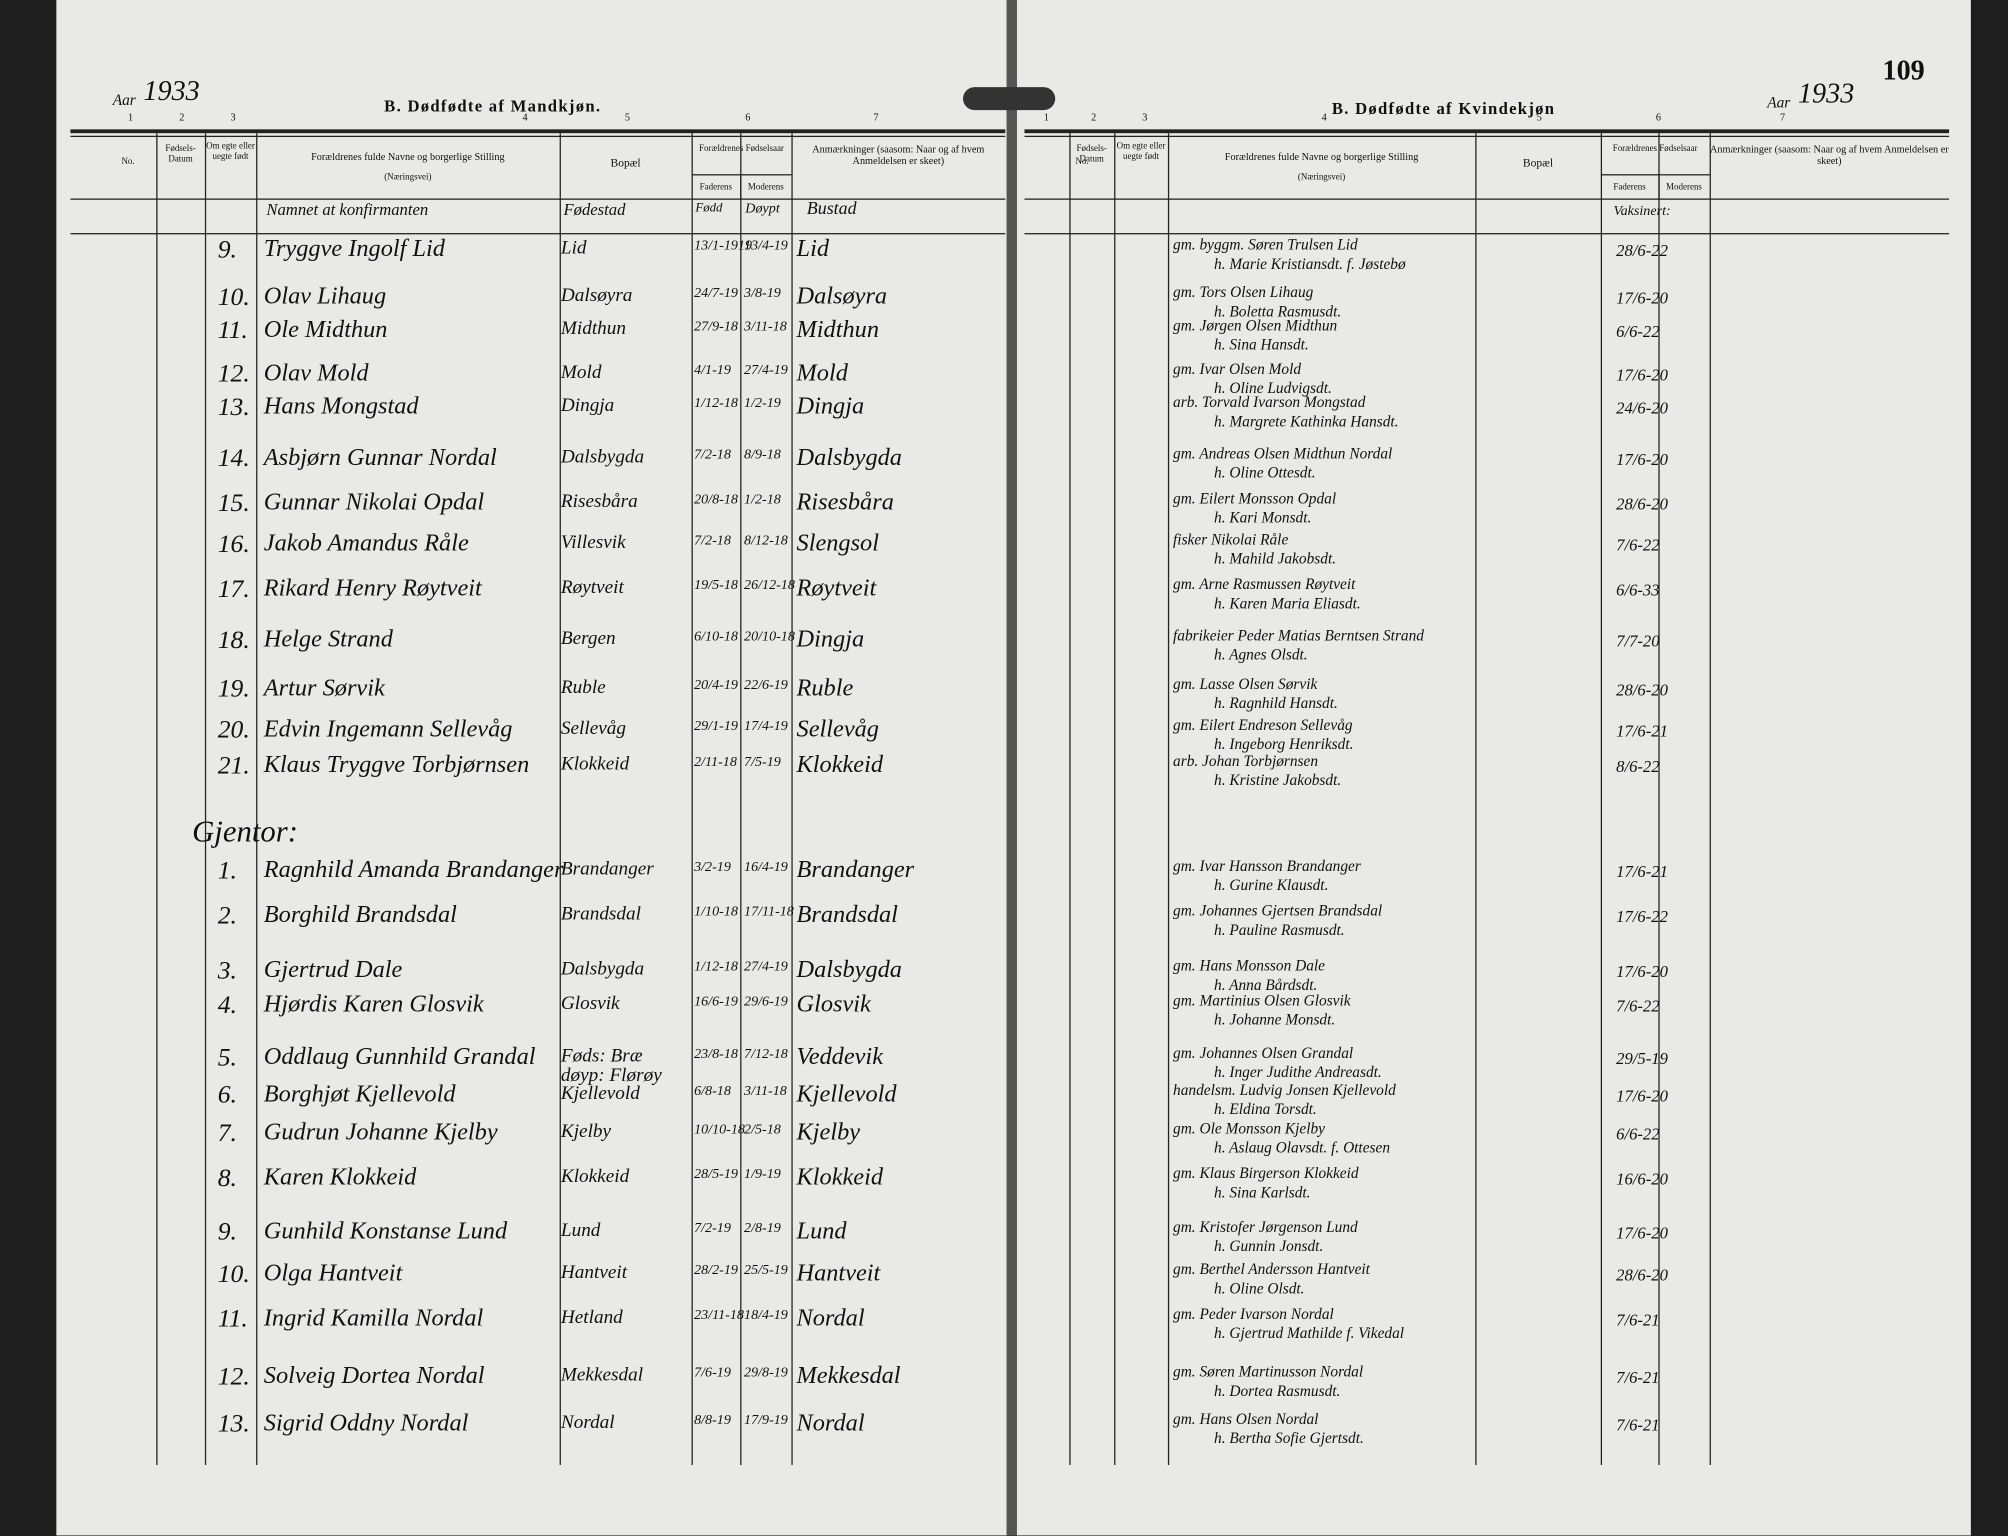 The height and width of the screenshot is (1536, 2008). I want to click on mother-name: h. Mahild Jakobsdt., so click(1275, 558).